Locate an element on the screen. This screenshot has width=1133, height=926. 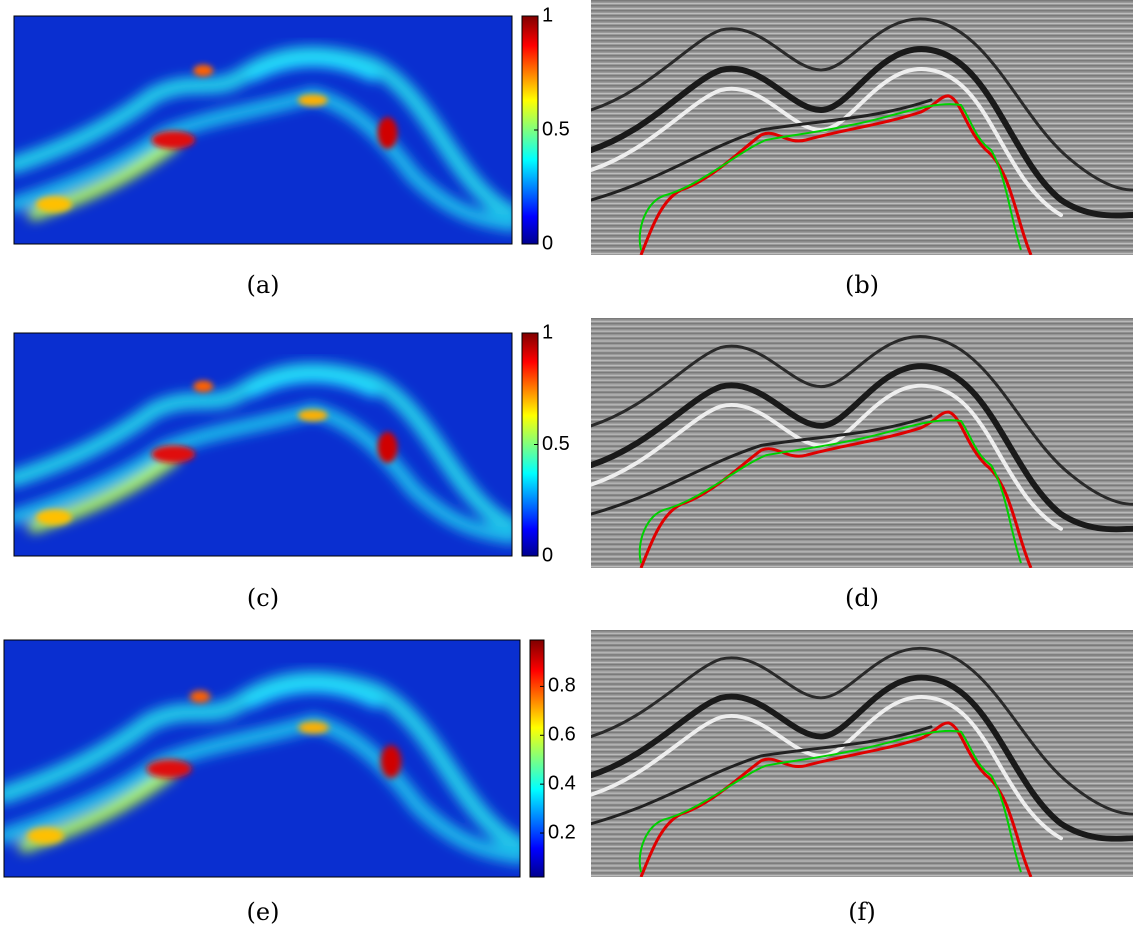
caption: (b) is located at coordinates (862, 285).